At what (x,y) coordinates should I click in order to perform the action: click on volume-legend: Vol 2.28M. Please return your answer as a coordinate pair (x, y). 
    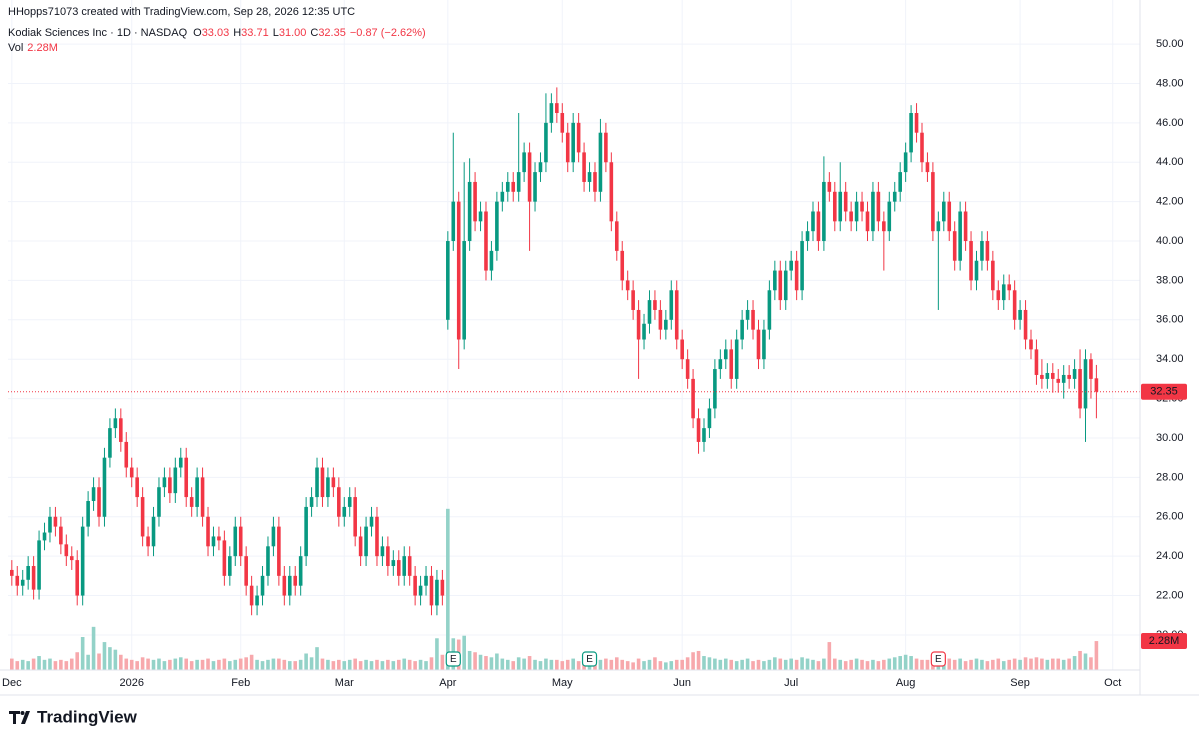
    Looking at the image, I should click on (33, 48).